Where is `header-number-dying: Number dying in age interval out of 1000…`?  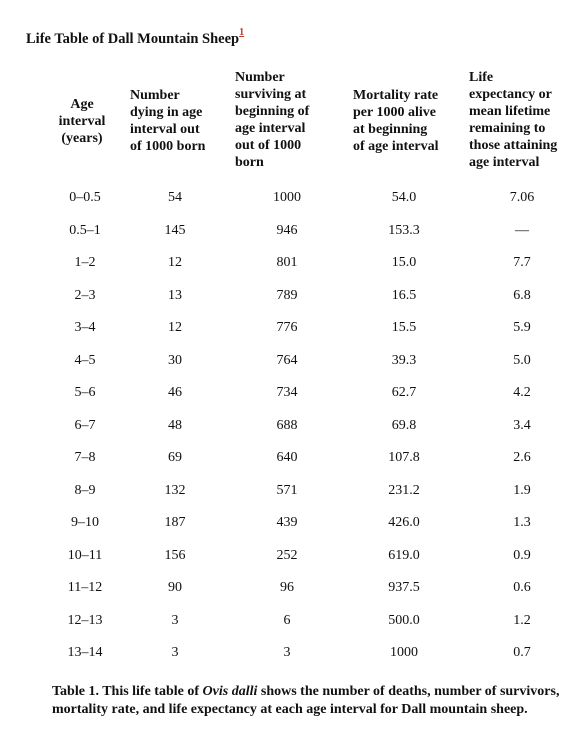
header-number-dying: Number dying in age interval out of 1000… is located at coordinates (168, 121).